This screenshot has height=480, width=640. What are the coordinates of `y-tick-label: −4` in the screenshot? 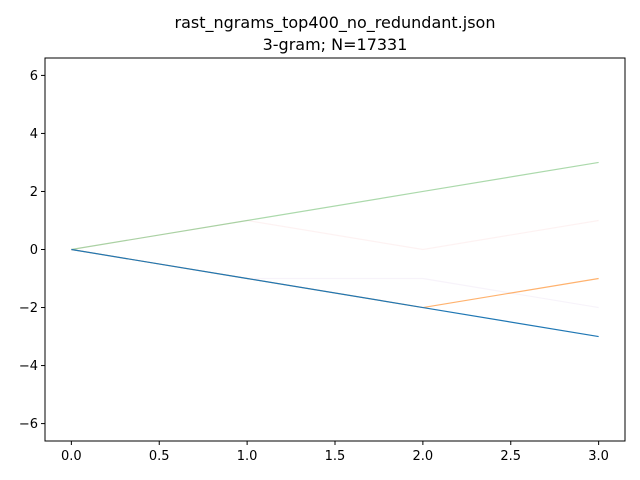 It's located at (28, 366).